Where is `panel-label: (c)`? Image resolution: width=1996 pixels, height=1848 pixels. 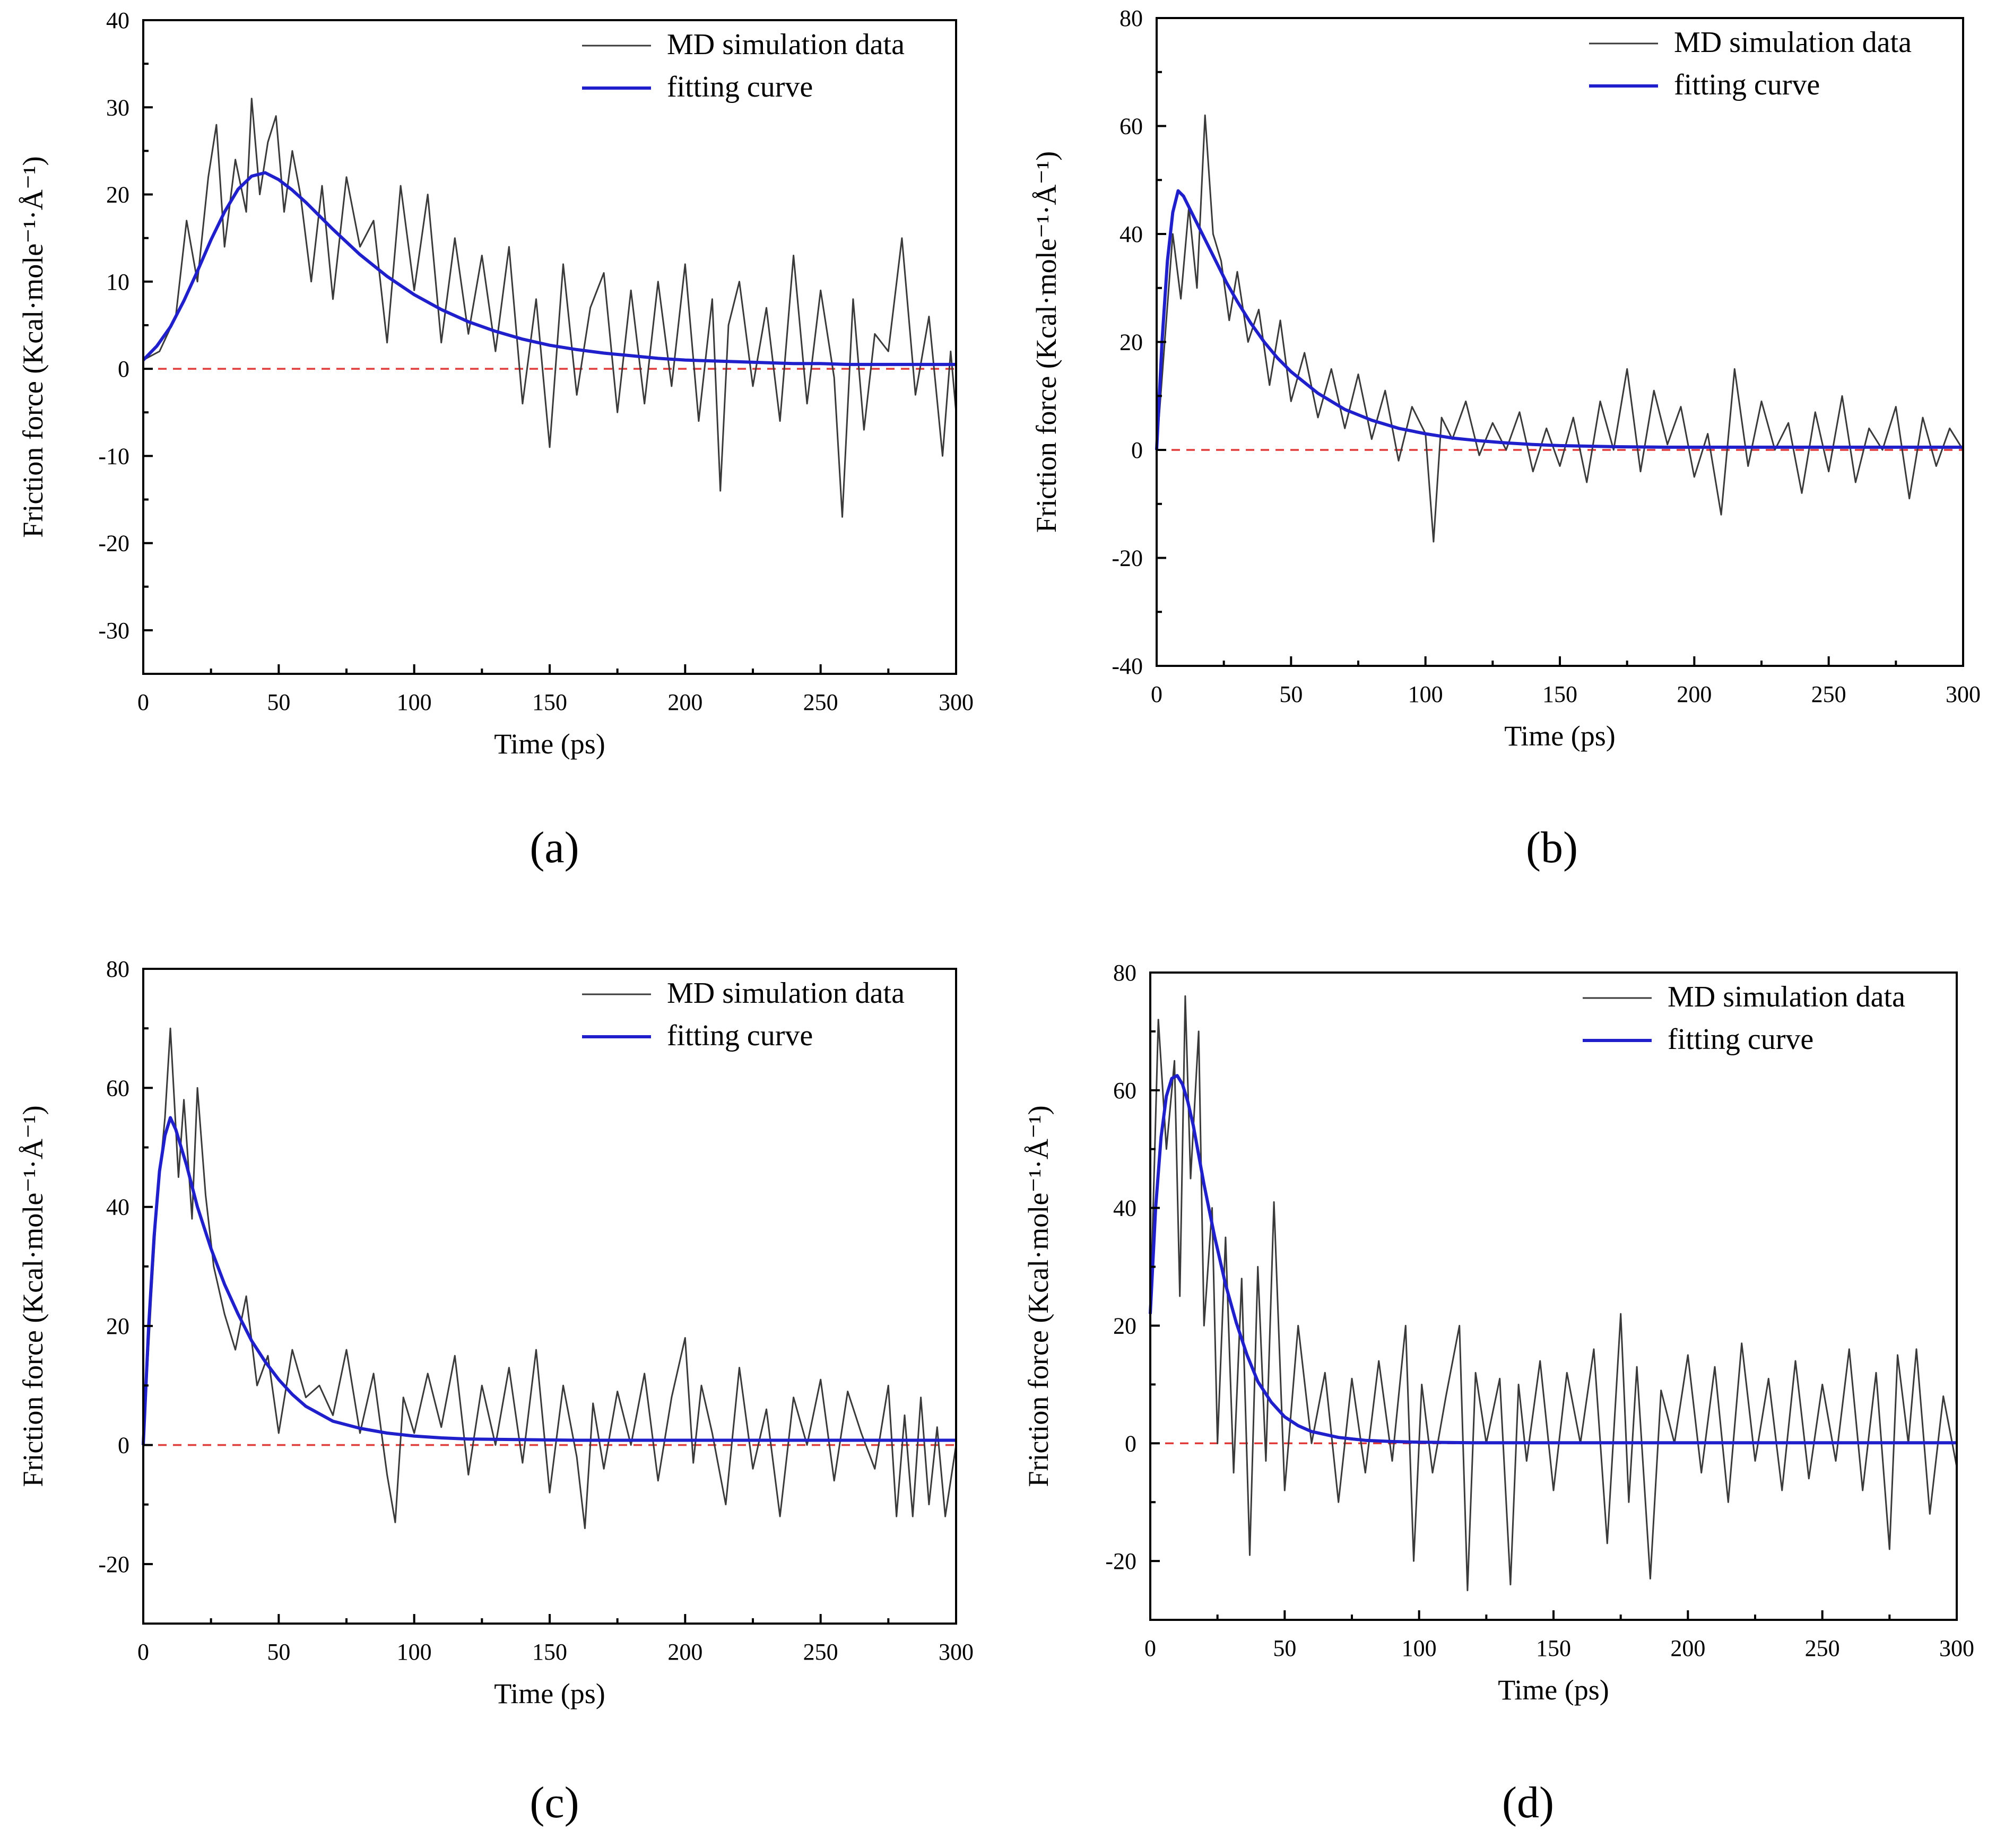 panel-label: (c) is located at coordinates (554, 1802).